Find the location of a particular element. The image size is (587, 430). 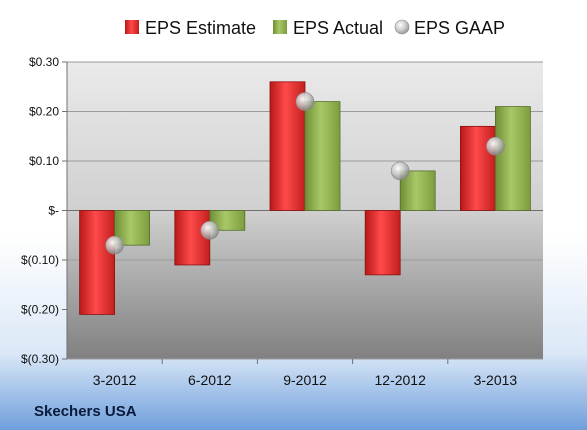

y-tick-label: $- is located at coordinates (53, 211).